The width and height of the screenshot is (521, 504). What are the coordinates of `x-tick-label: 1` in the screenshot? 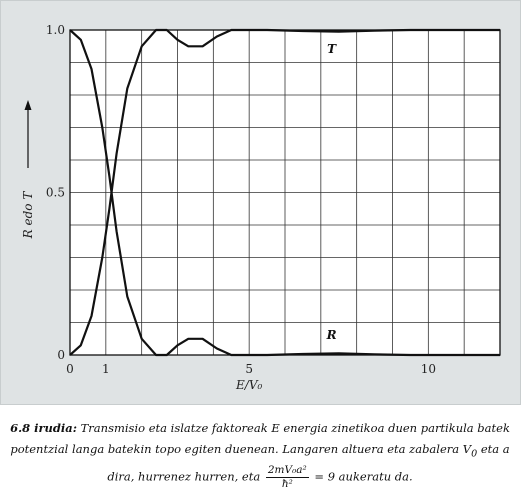 It's located at (106, 369).